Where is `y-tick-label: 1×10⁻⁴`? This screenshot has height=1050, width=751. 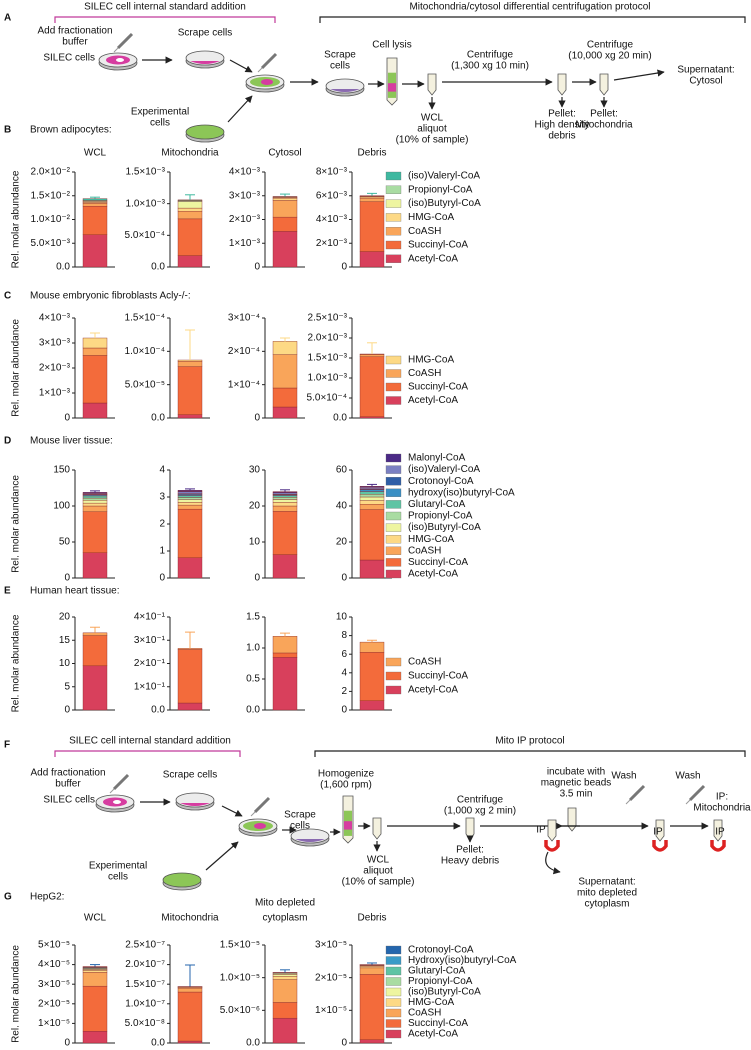 y-tick-label: 1×10⁻⁴ is located at coordinates (244, 384).